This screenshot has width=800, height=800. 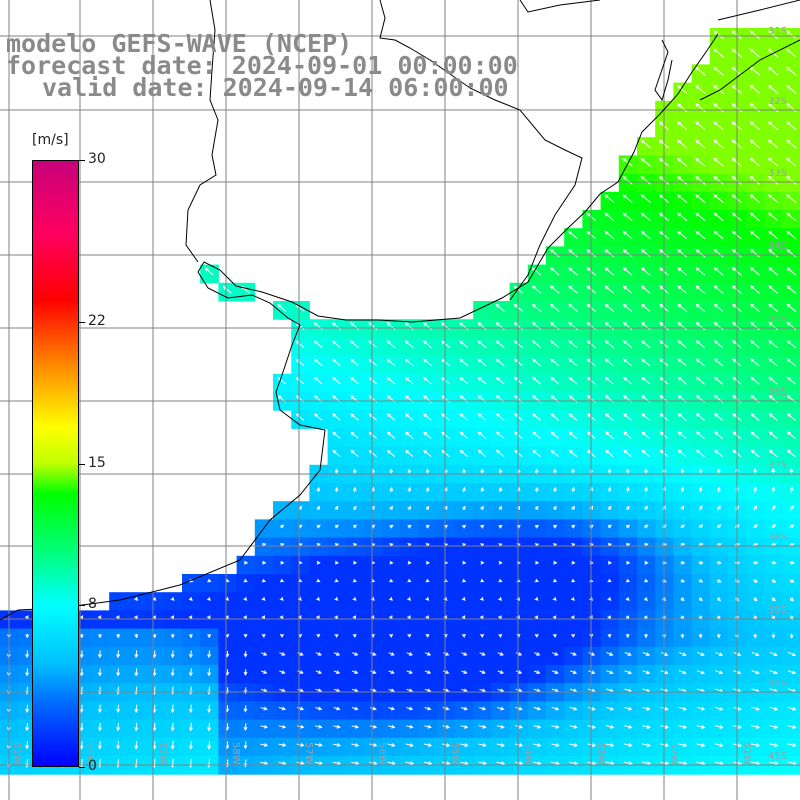 I want to click on colorbar-tick-label: 22, so click(x=97, y=320).